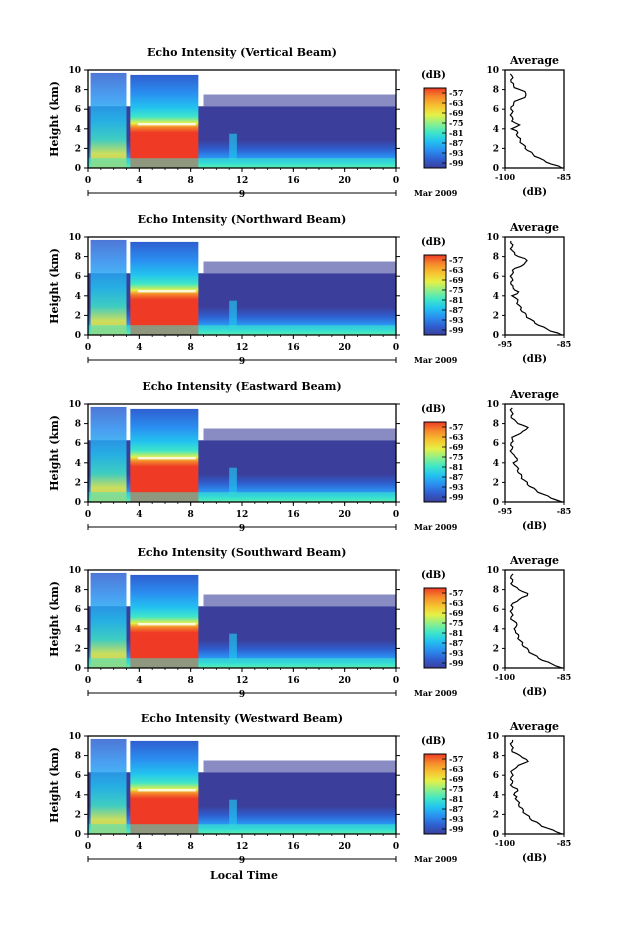 The image size is (619, 929). What do you see at coordinates (242, 718) in the screenshot?
I see `panel-title: Echo Intensity (Westward Beam)` at bounding box center [242, 718].